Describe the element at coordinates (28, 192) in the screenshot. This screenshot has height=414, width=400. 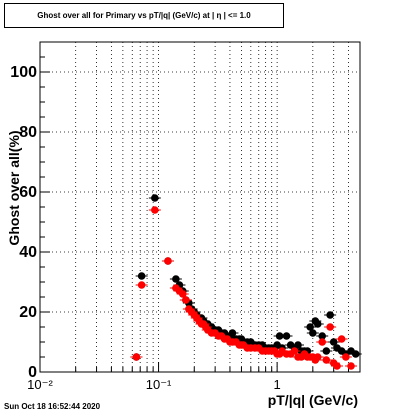
I see `y-tick-label: 60` at that location.